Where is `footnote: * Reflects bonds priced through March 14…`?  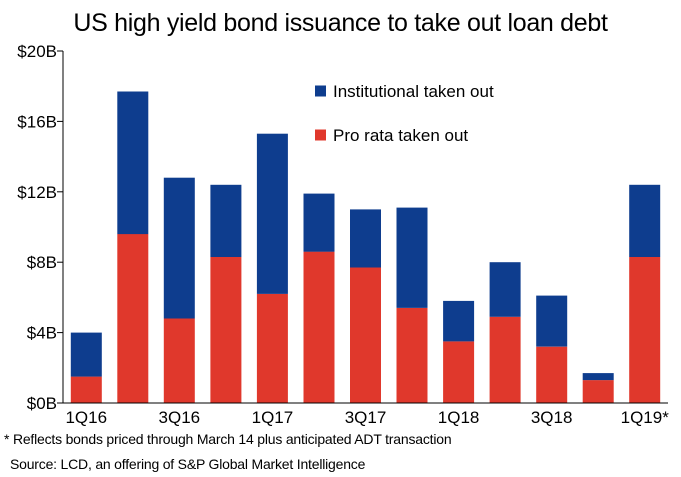 footnote: * Reflects bonds priced through March 14… is located at coordinates (228, 439).